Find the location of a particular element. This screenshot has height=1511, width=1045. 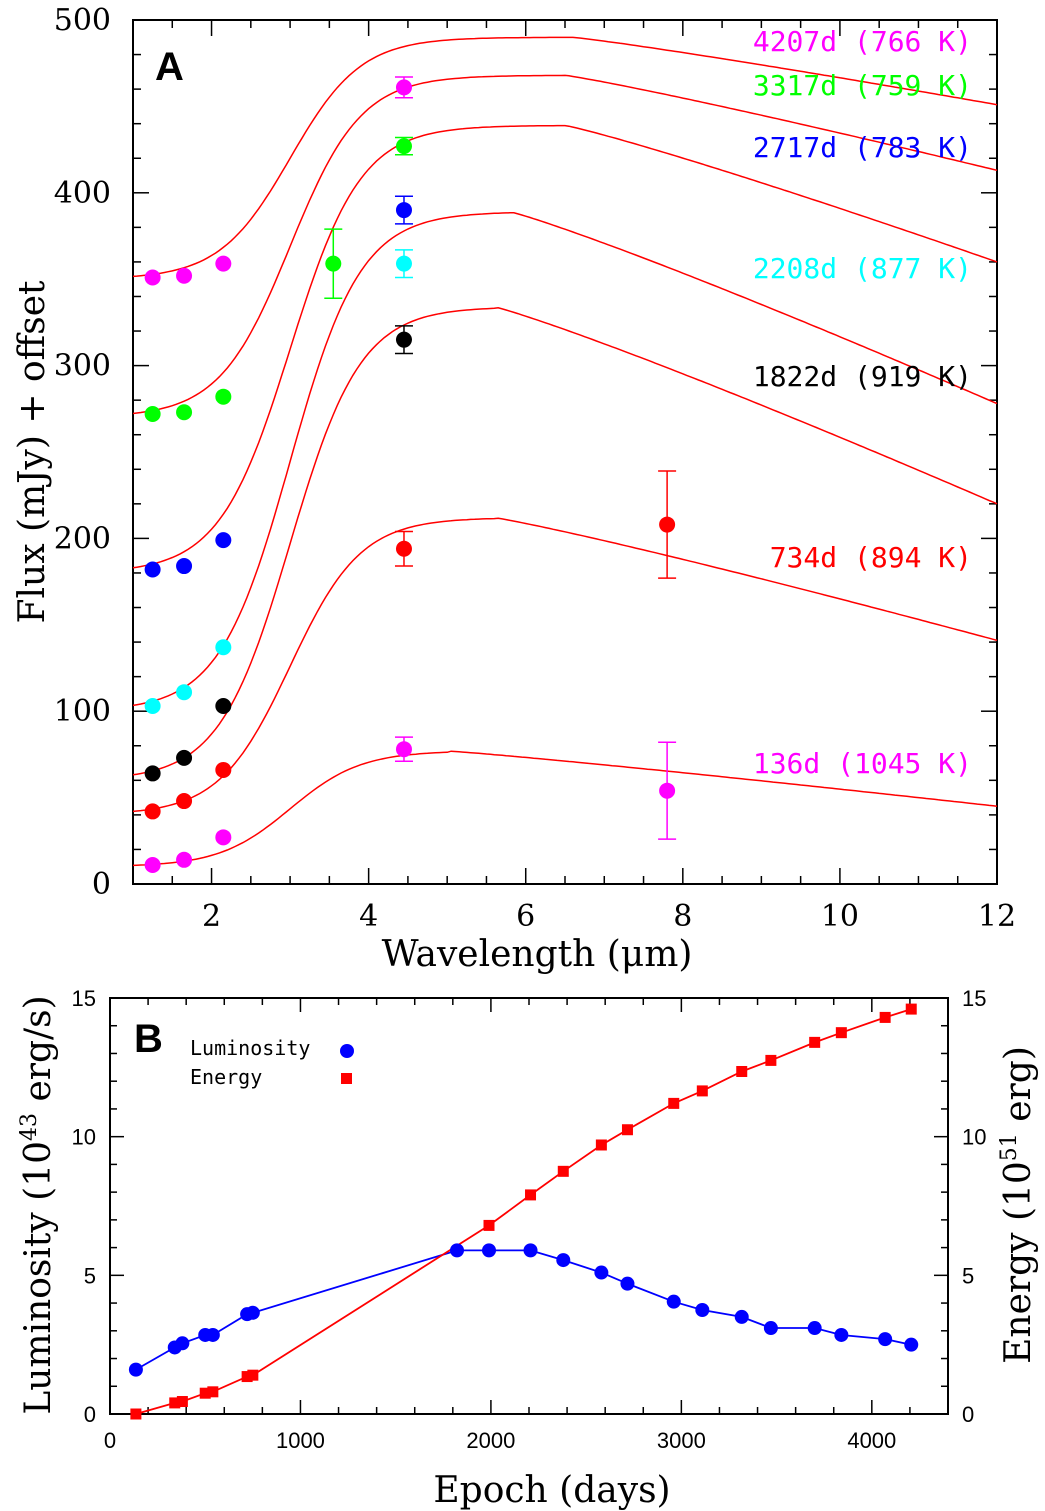

series-label: 136d (1045 K) is located at coordinates (862, 763).